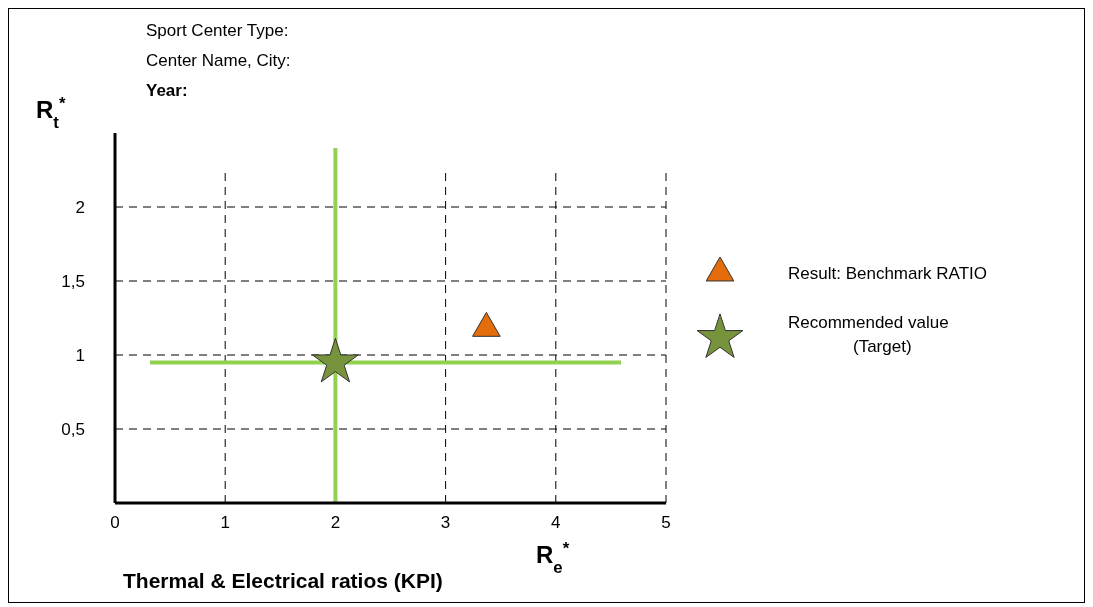 The image size is (1093, 607). What do you see at coordinates (556, 522) in the screenshot?
I see `x-tick-label: 4` at bounding box center [556, 522].